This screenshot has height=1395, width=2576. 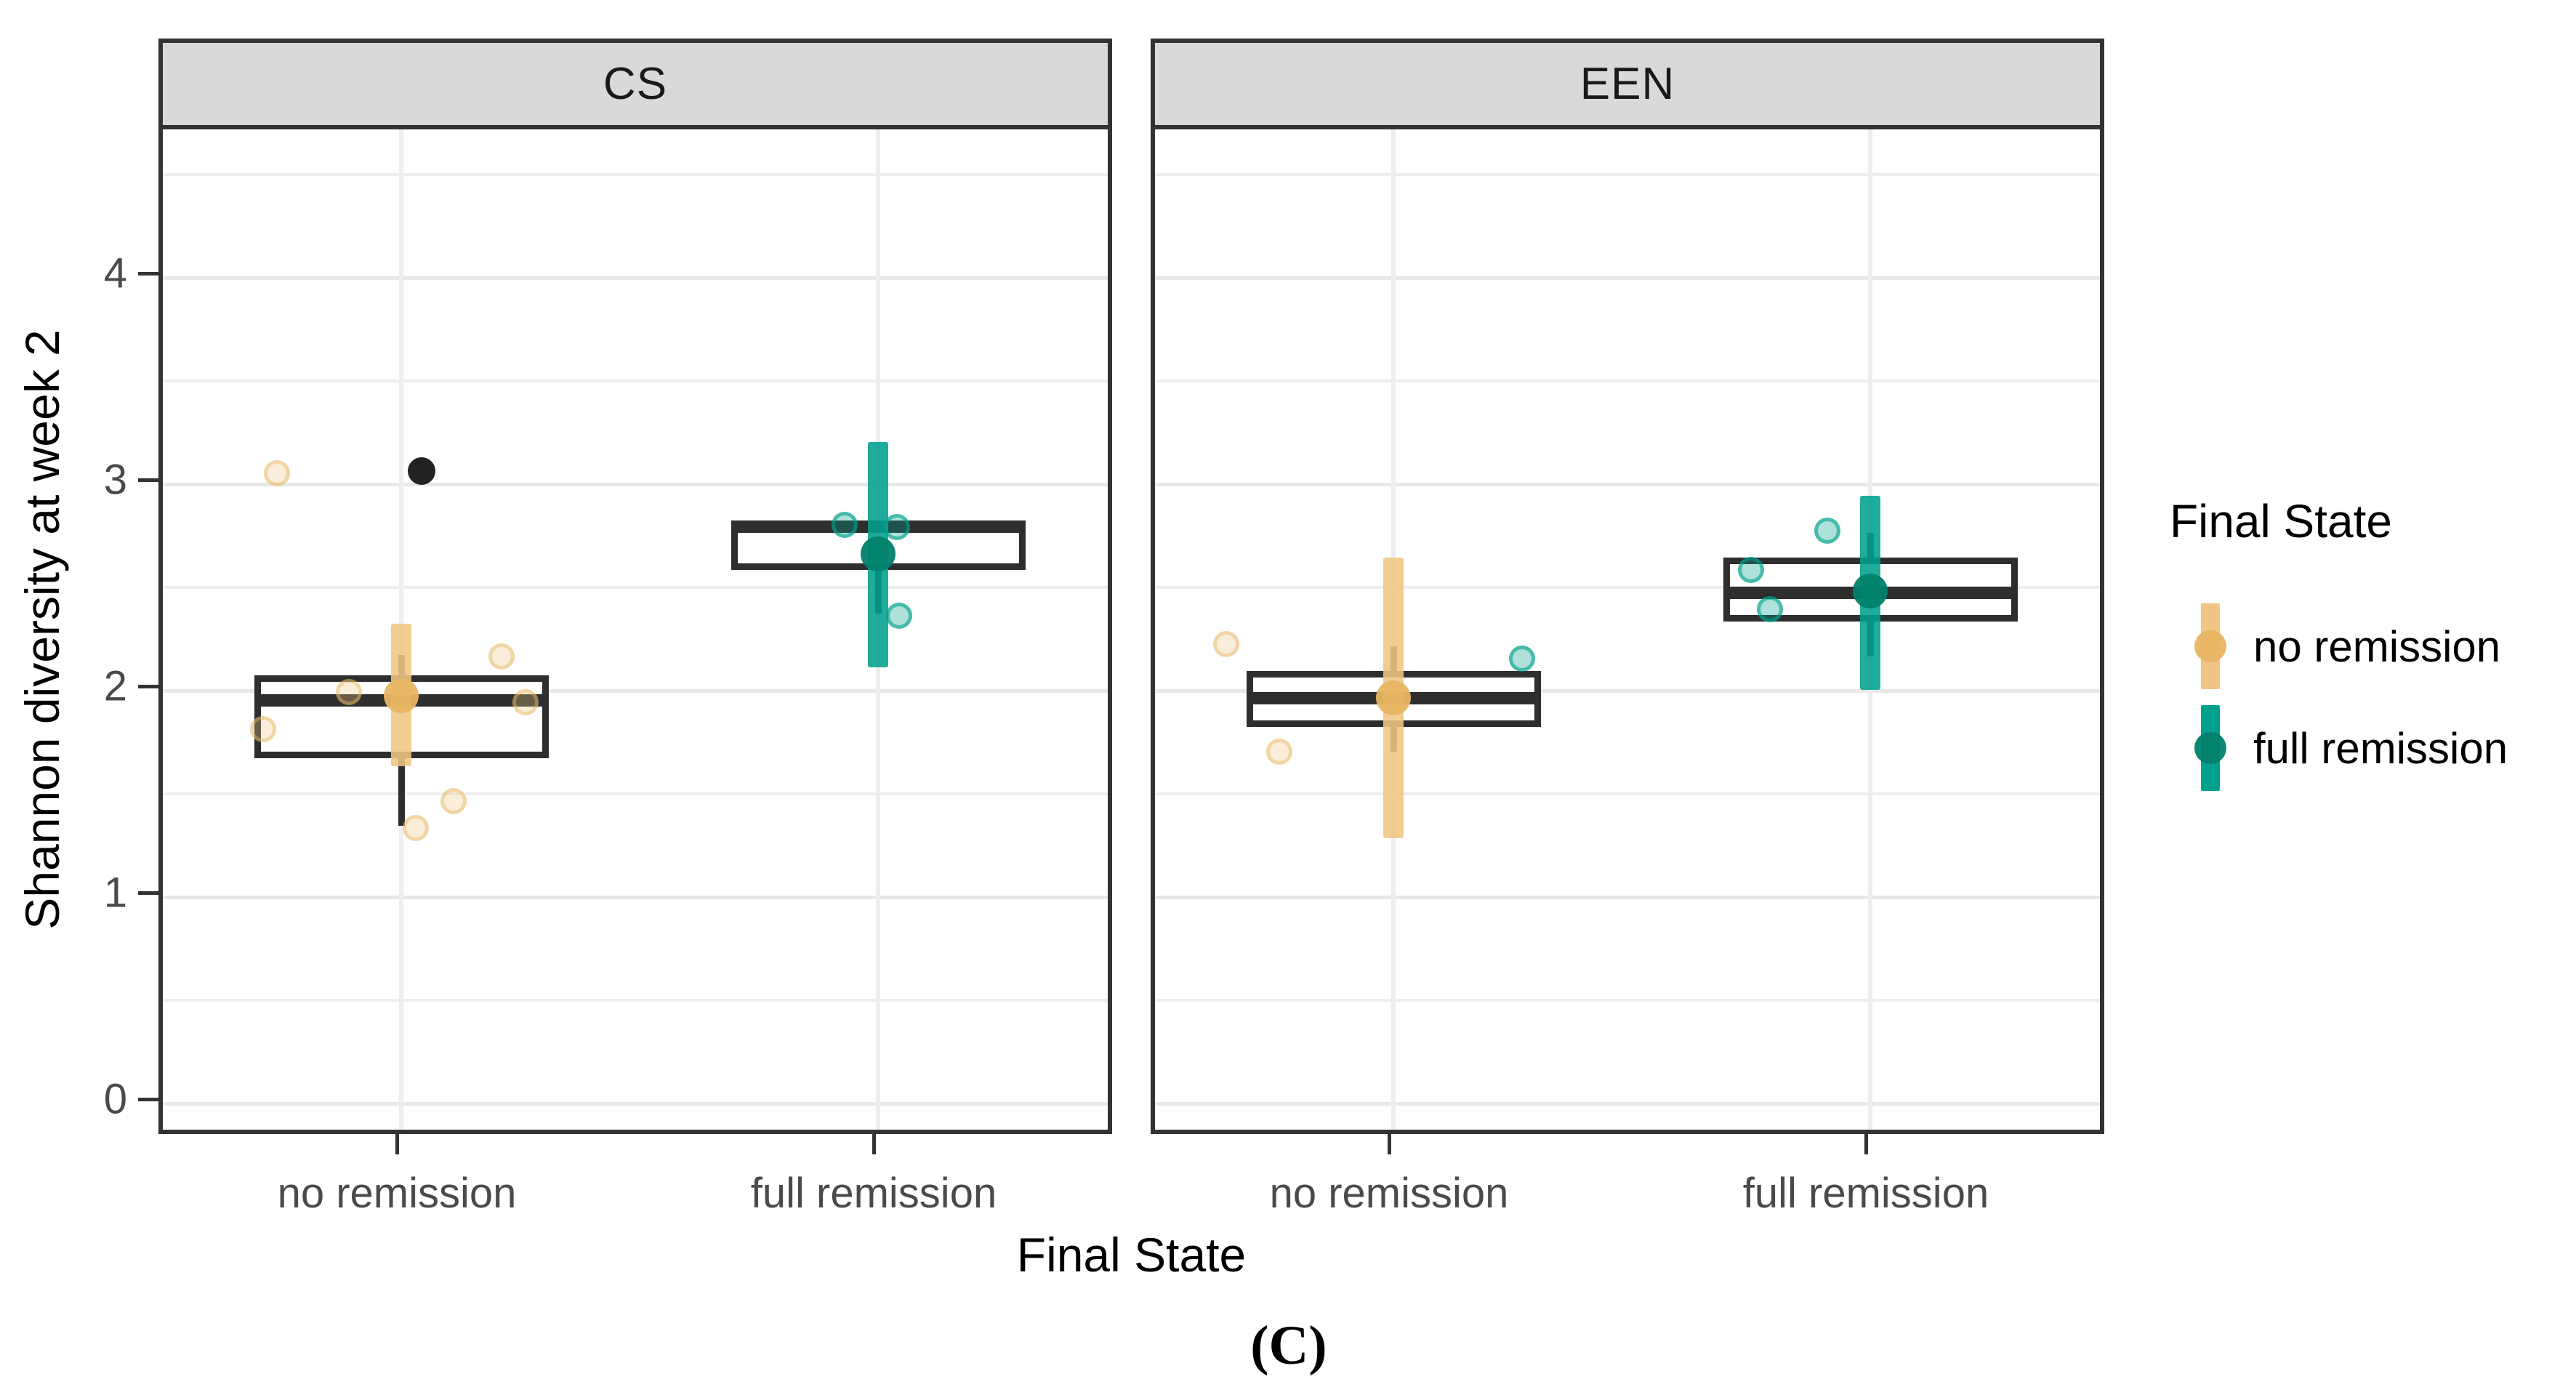 What do you see at coordinates (1627, 84) in the screenshot?
I see `facet-strip-een: EEN` at bounding box center [1627, 84].